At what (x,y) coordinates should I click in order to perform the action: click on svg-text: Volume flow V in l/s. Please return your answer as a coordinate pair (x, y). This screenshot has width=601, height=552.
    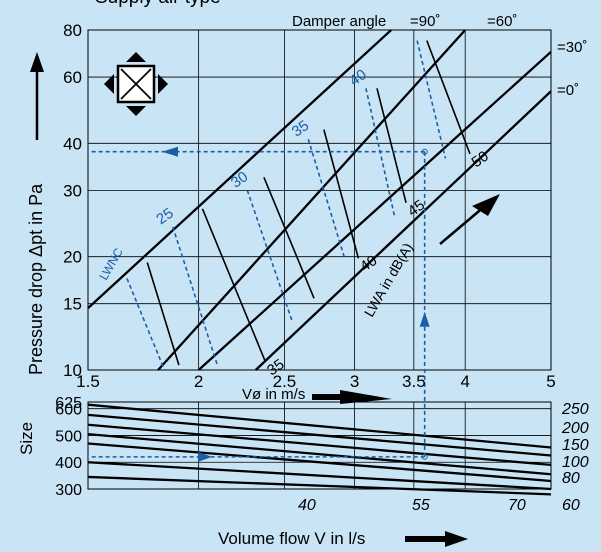
    Looking at the image, I should click on (291, 538).